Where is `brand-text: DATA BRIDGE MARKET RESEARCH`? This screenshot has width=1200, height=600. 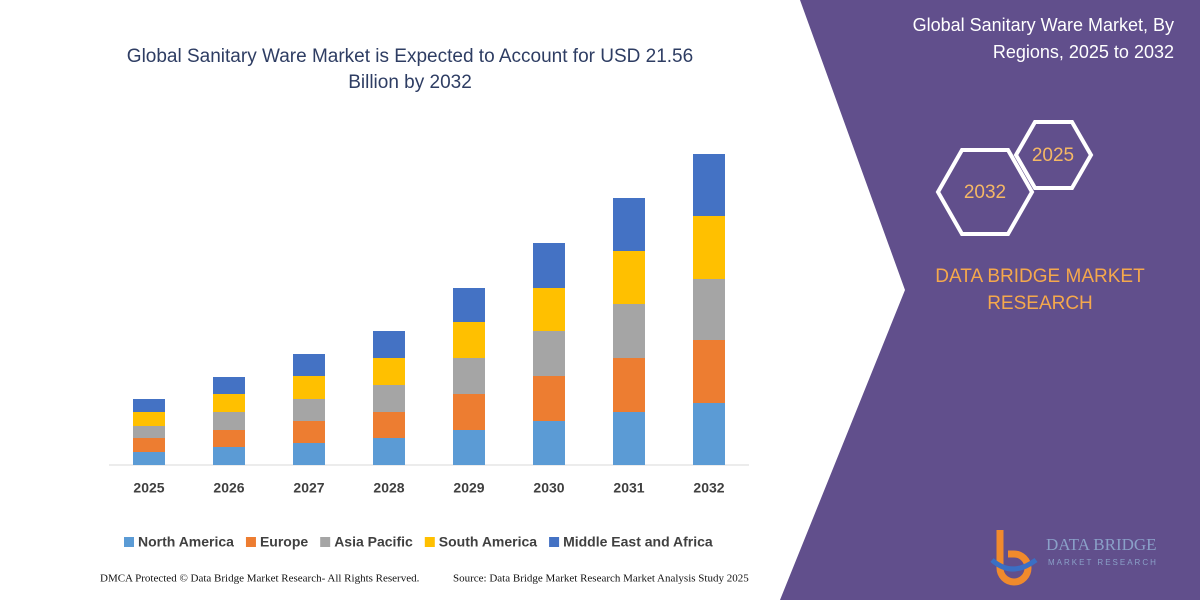
brand-text: DATA BRIDGE MARKET RESEARCH is located at coordinates (1040, 290).